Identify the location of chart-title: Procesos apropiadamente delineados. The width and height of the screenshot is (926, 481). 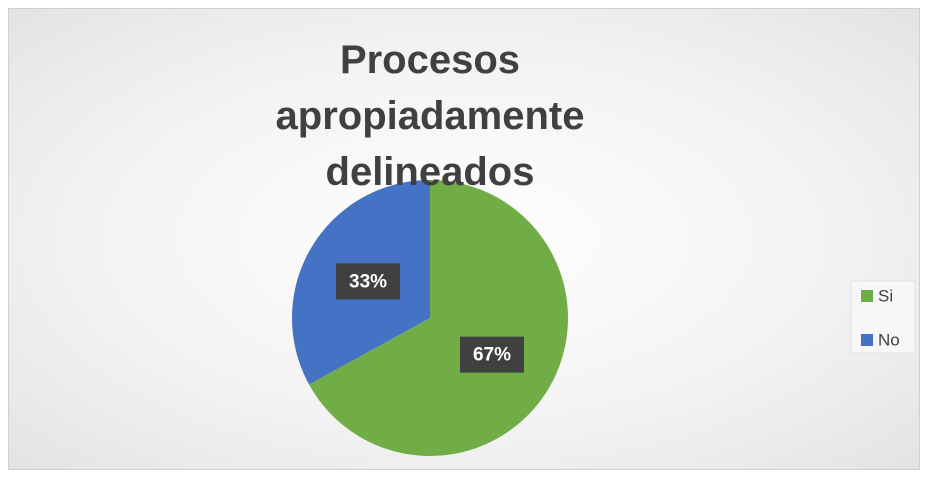
(430, 116).